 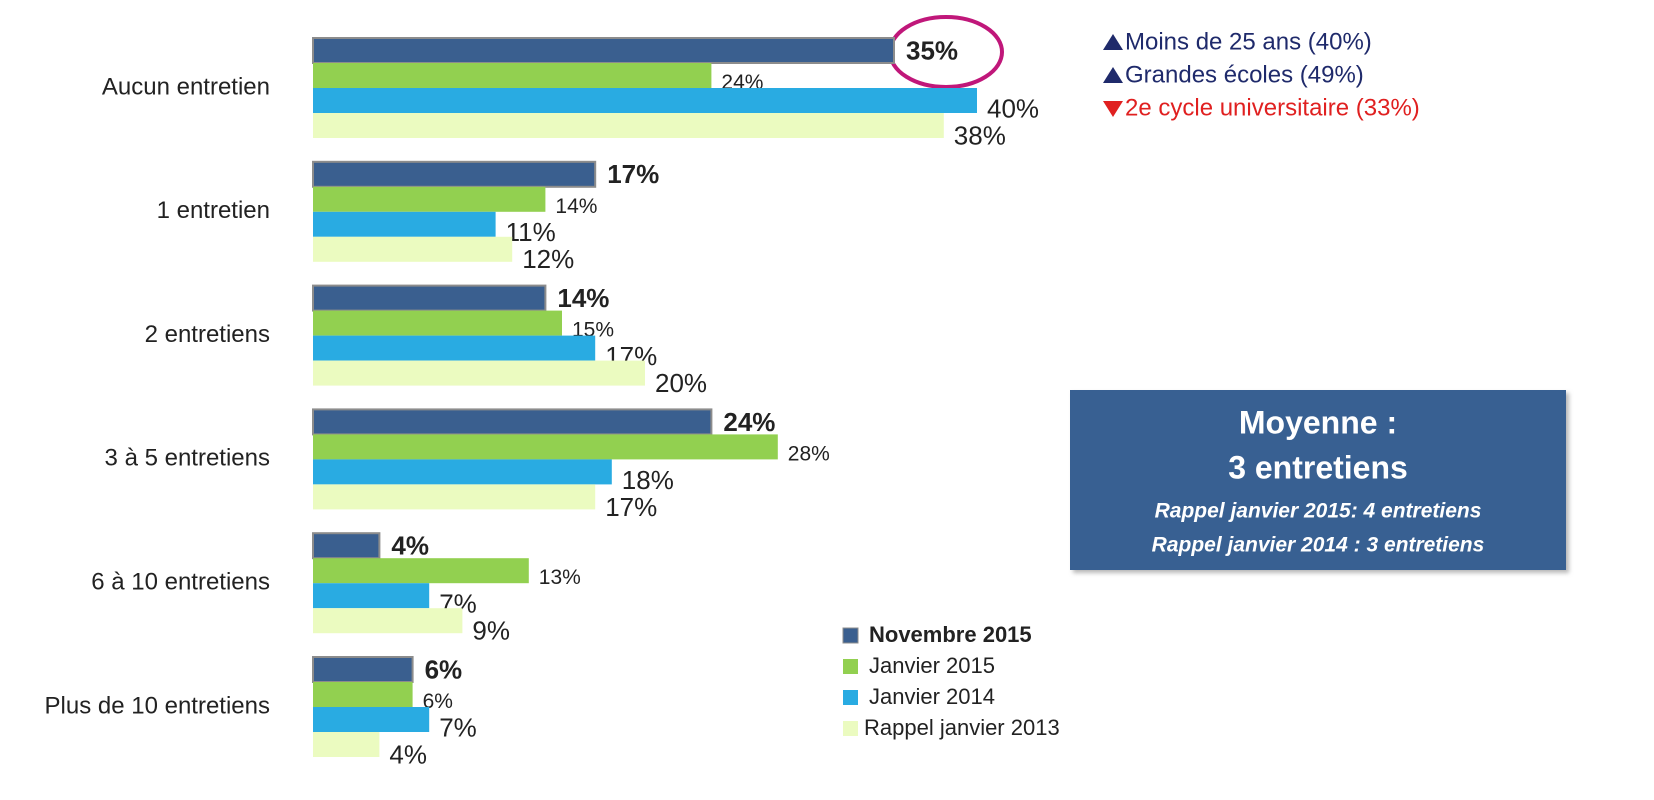 I want to click on summary-box, so click(x=1318, y=480).